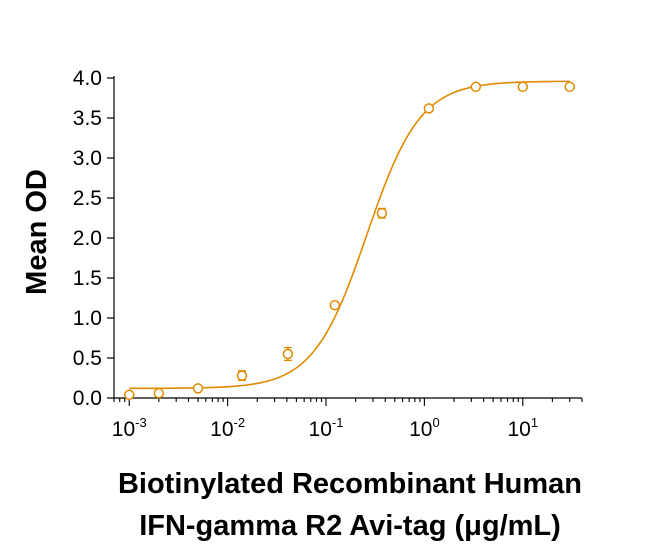 This screenshot has height=548, width=650. I want to click on y-tick-label: 2.5, so click(87, 198).